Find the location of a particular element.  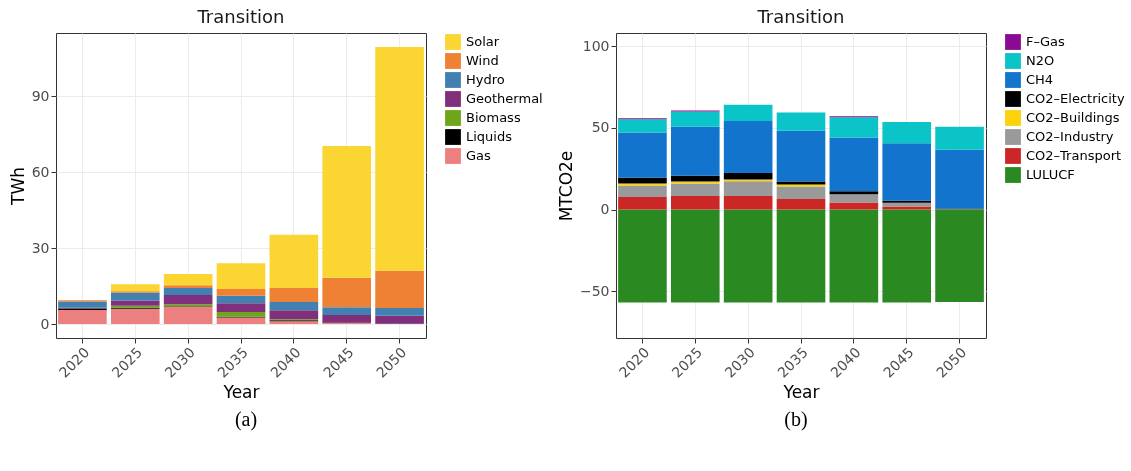

legend-label: Hydro is located at coordinates (485, 79).